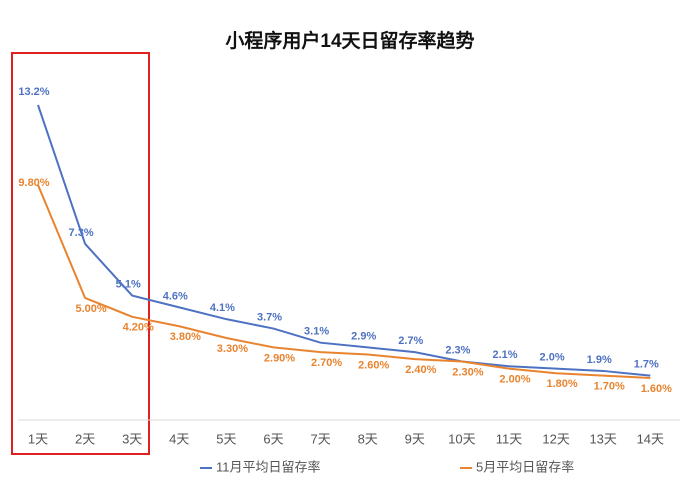  Describe the element at coordinates (349, 40) in the screenshot. I see `chart-title: 小程序用户14天日留存率趋势` at that location.